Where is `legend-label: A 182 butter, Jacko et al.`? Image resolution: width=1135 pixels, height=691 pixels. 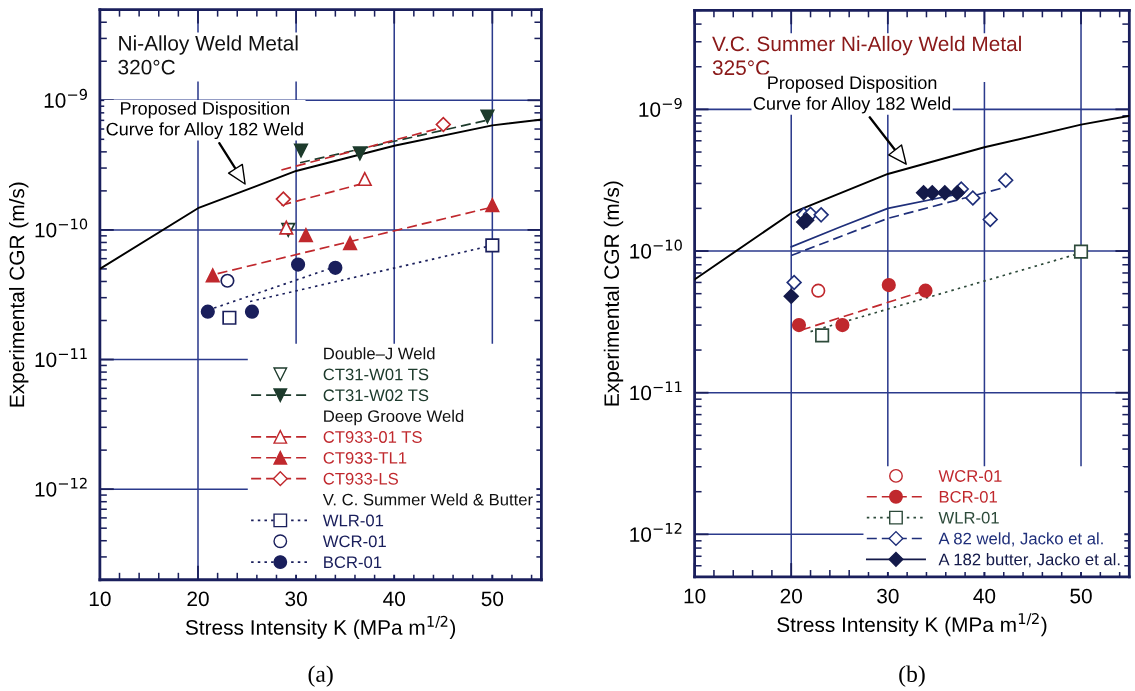
legend-label: A 182 butter, Jacko et al. is located at coordinates (1029, 560).